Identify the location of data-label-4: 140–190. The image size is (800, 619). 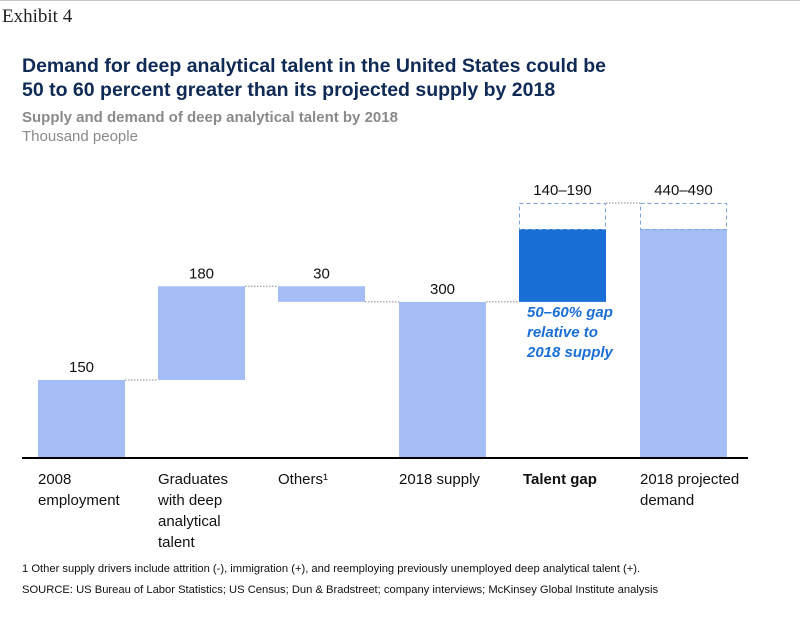
(562, 190).